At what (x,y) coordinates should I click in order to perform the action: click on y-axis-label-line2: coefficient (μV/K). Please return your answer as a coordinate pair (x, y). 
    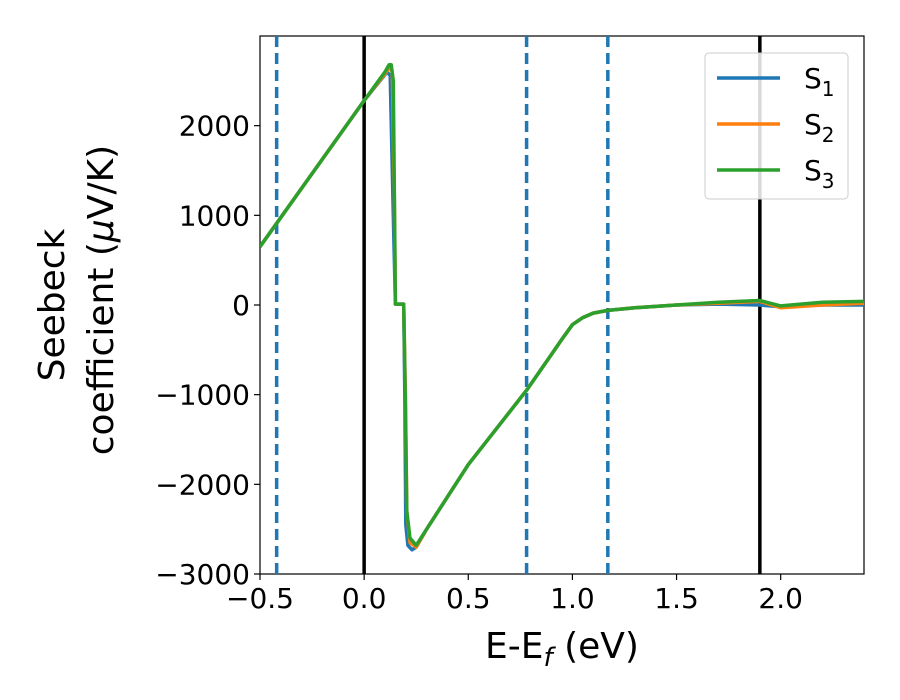
    Looking at the image, I should click on (101, 300).